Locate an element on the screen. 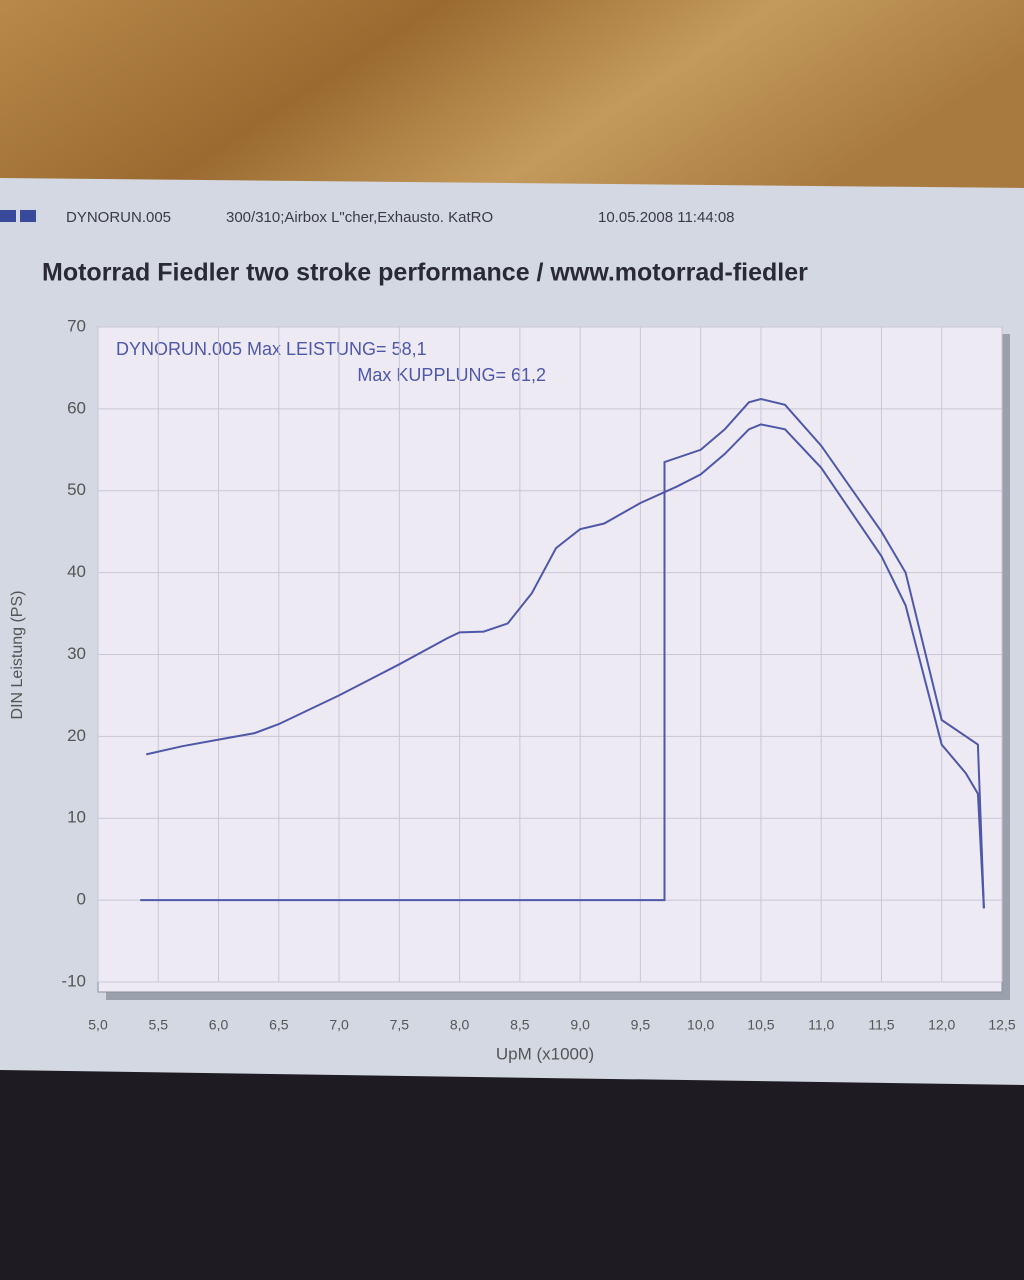 The image size is (1024, 1280). x-tick-label: 9,0 is located at coordinates (580, 1025).